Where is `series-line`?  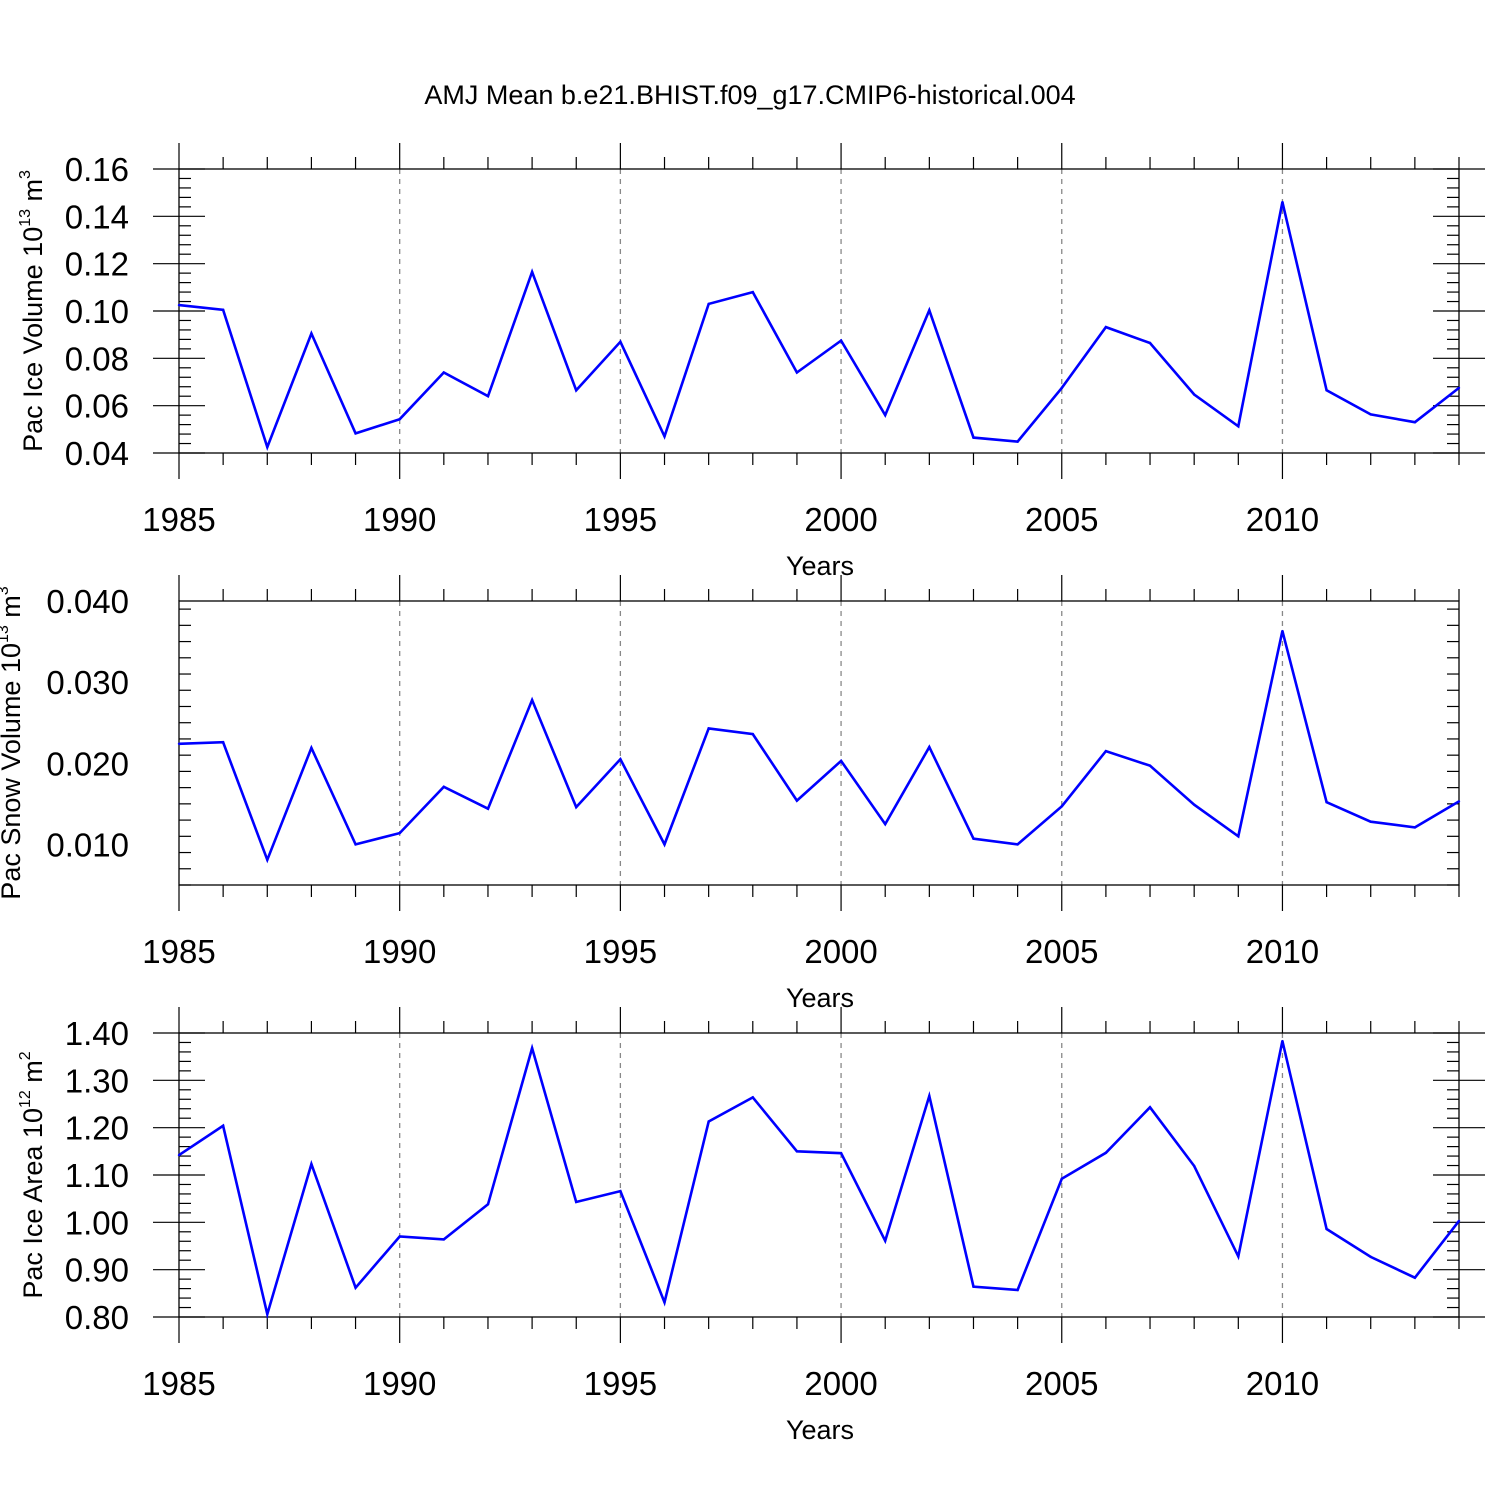
series-line is located at coordinates (819, 326).